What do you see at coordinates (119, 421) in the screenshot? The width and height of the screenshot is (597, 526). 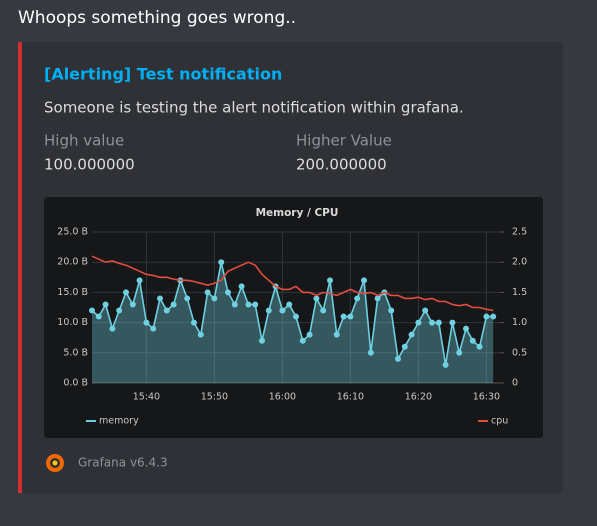 I see `legend-label: memory` at bounding box center [119, 421].